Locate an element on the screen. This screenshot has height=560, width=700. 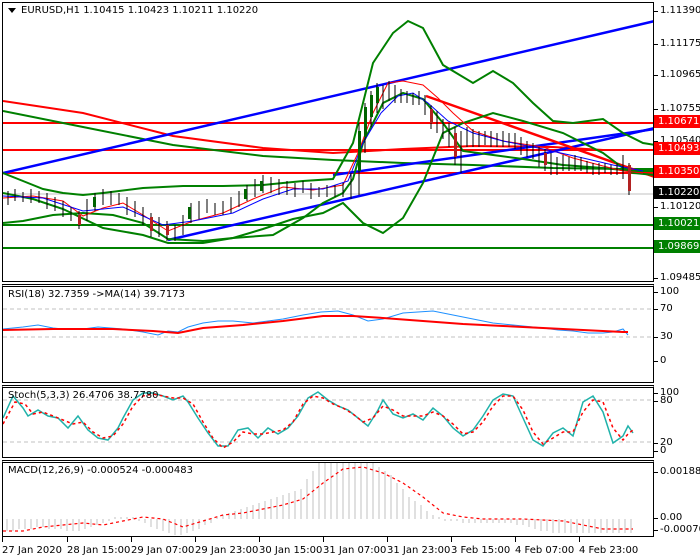
price-tick: 1.10965 is located at coordinates (677, 75).